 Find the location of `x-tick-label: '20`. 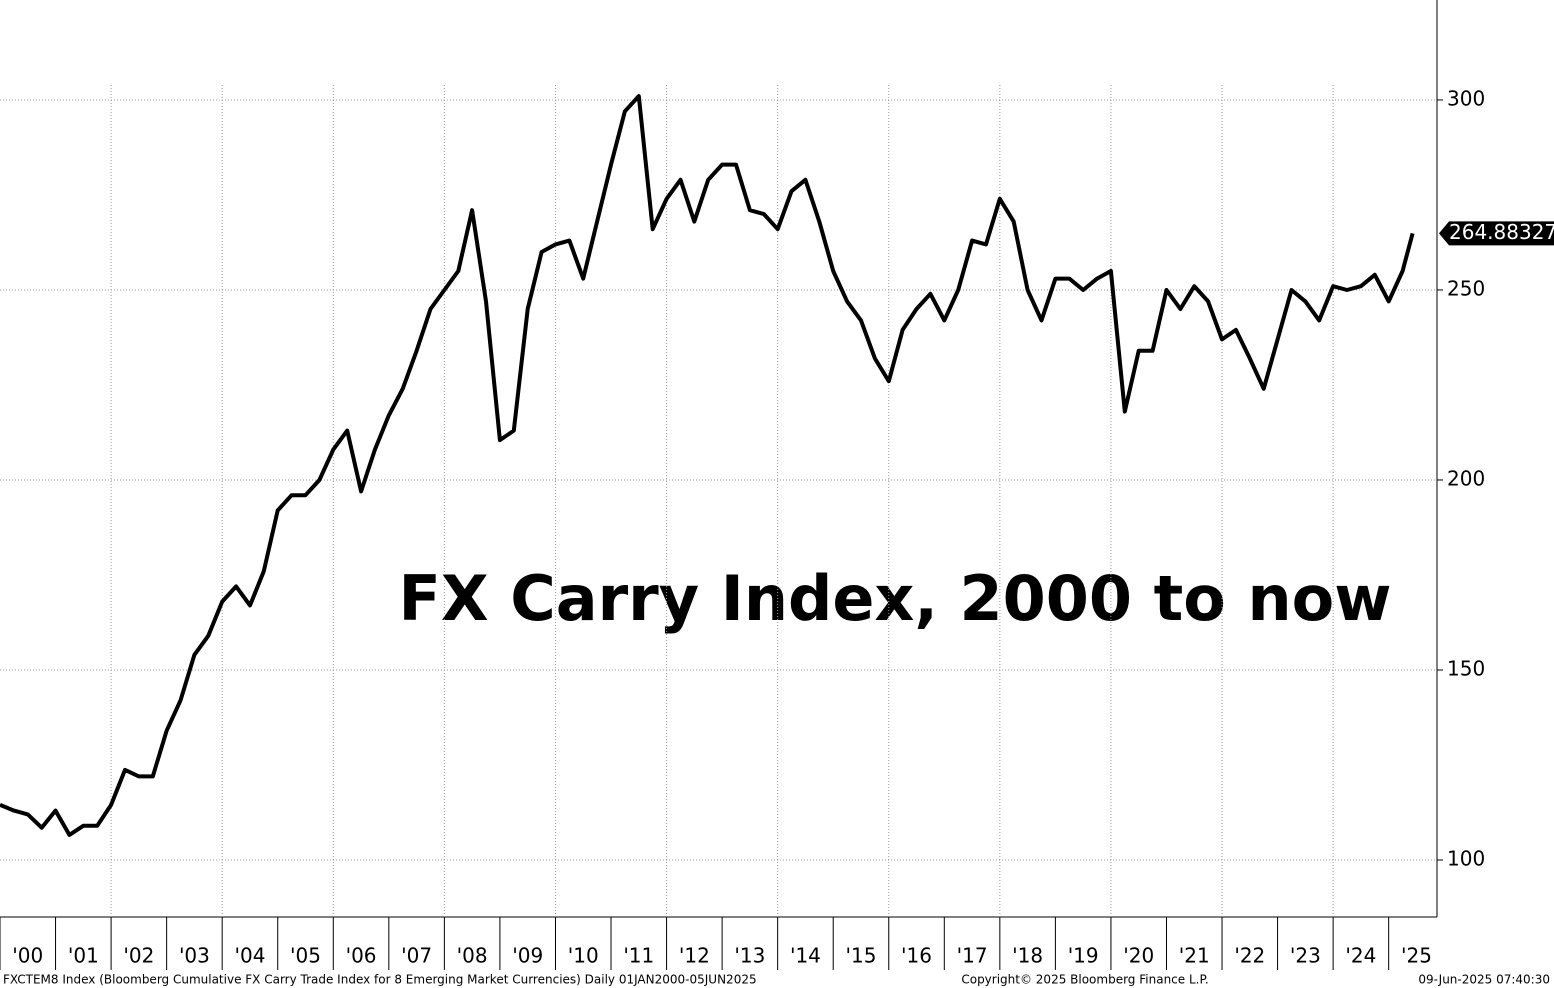

x-tick-label: '20 is located at coordinates (1138, 956).